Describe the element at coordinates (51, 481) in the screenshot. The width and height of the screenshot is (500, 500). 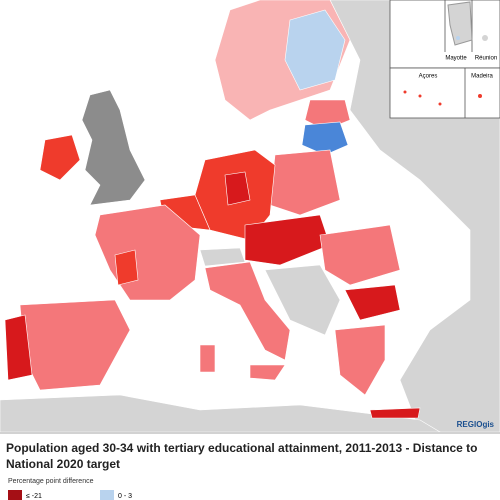
I see `legend-title: Percentage point difference` at that location.